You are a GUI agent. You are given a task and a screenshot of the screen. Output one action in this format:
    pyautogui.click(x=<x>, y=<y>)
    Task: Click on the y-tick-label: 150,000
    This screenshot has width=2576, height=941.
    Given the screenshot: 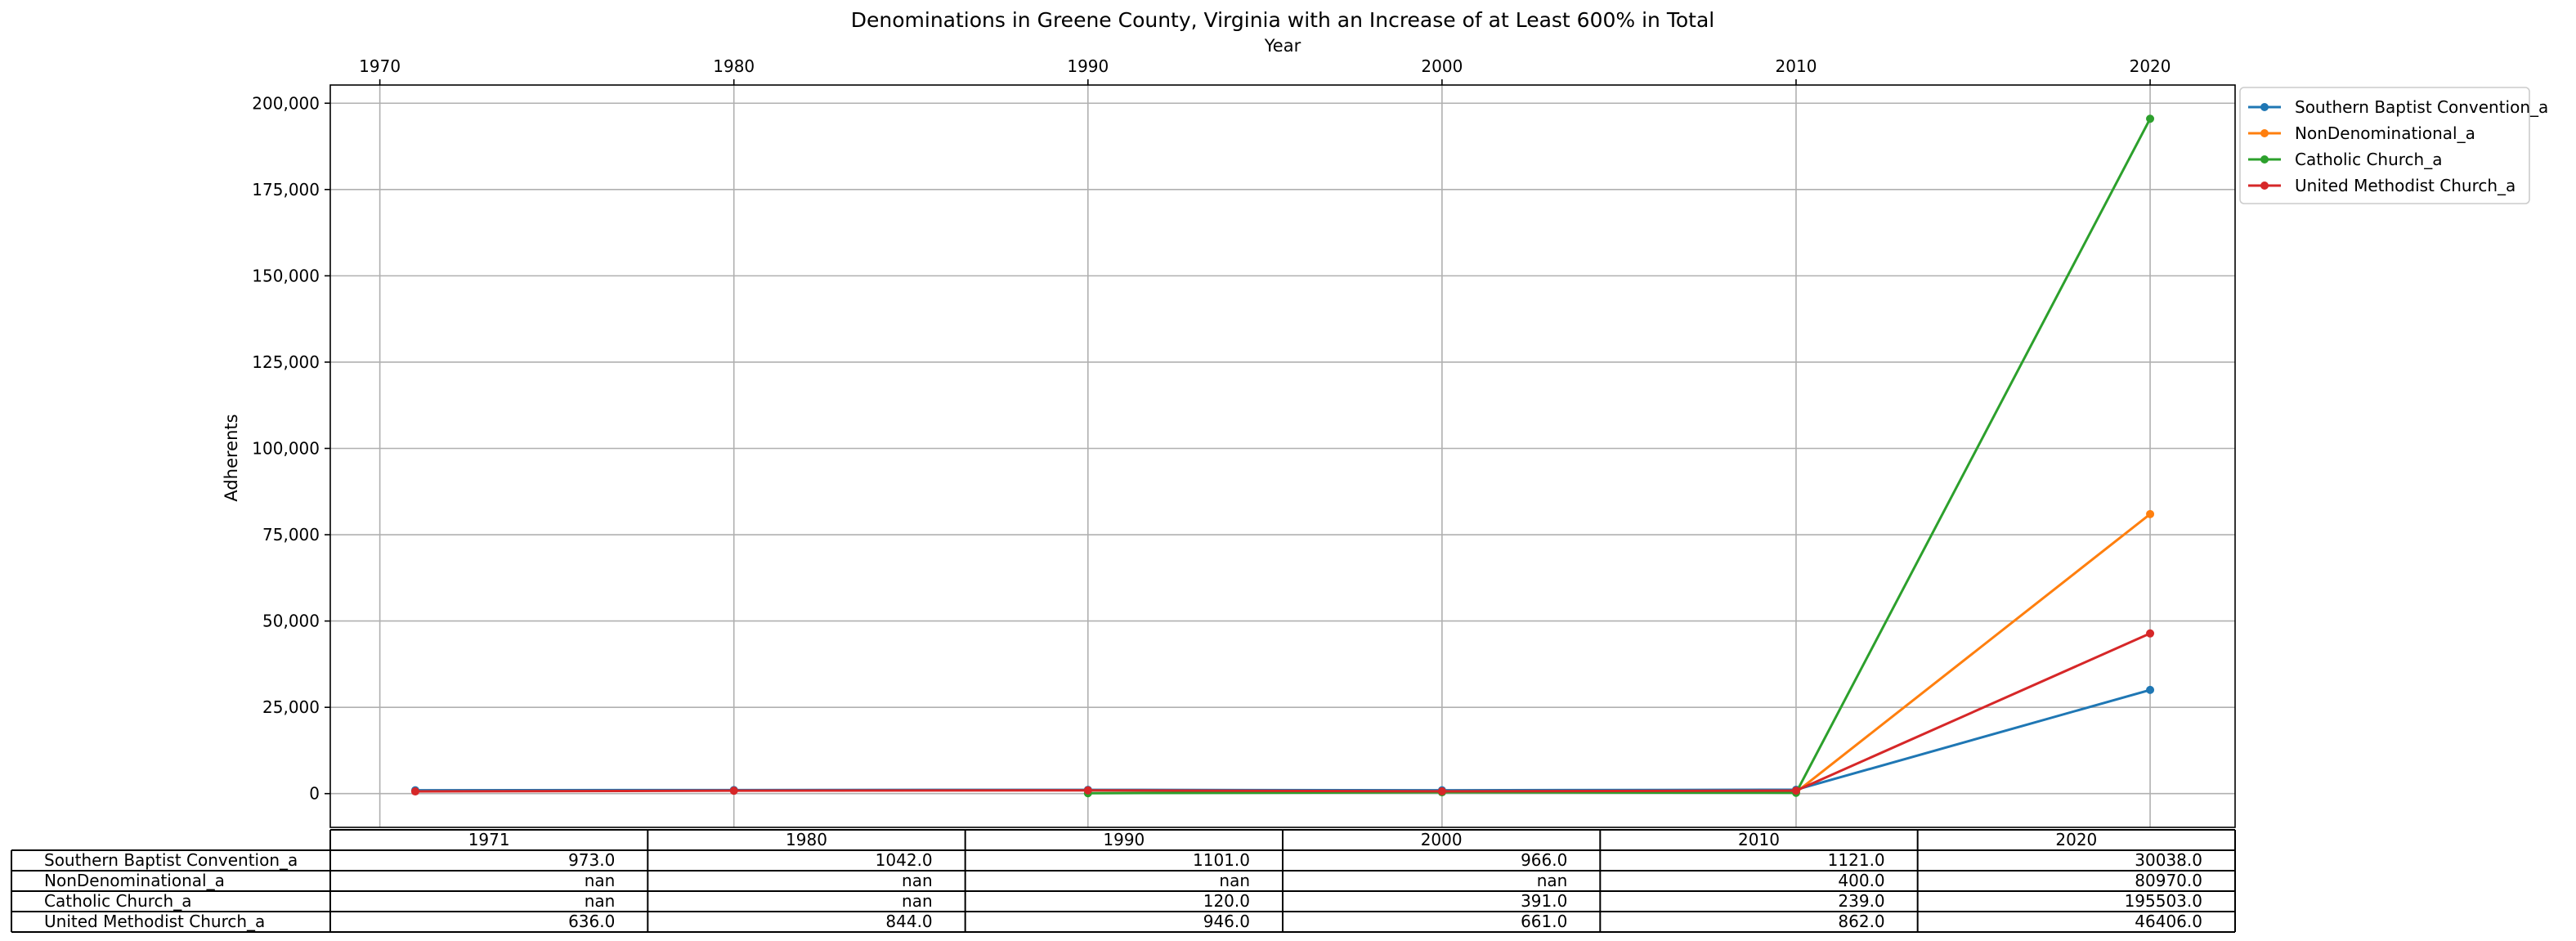 What is the action you would take?
    pyautogui.click(x=286, y=275)
    